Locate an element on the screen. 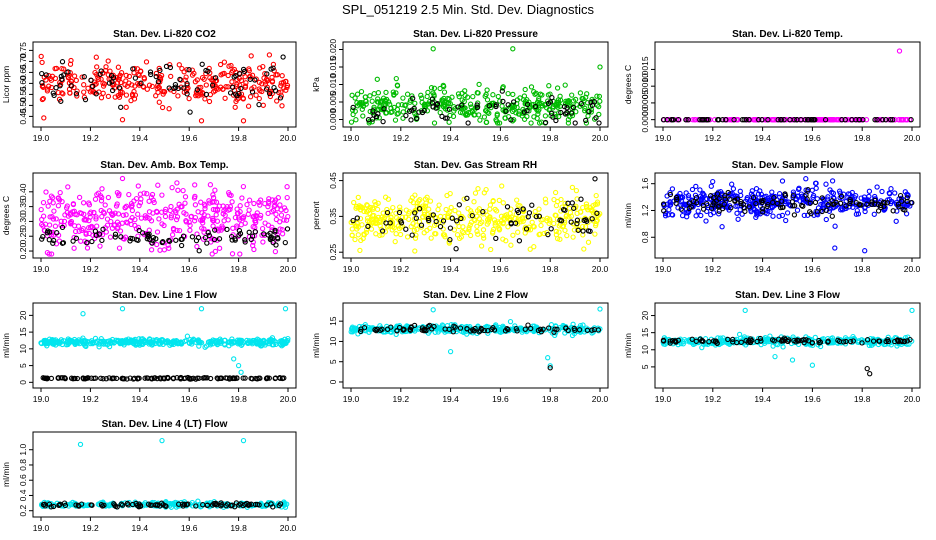 This screenshot has width=936, height=540. y-tick-label: 0.75 is located at coordinates (23, 50).